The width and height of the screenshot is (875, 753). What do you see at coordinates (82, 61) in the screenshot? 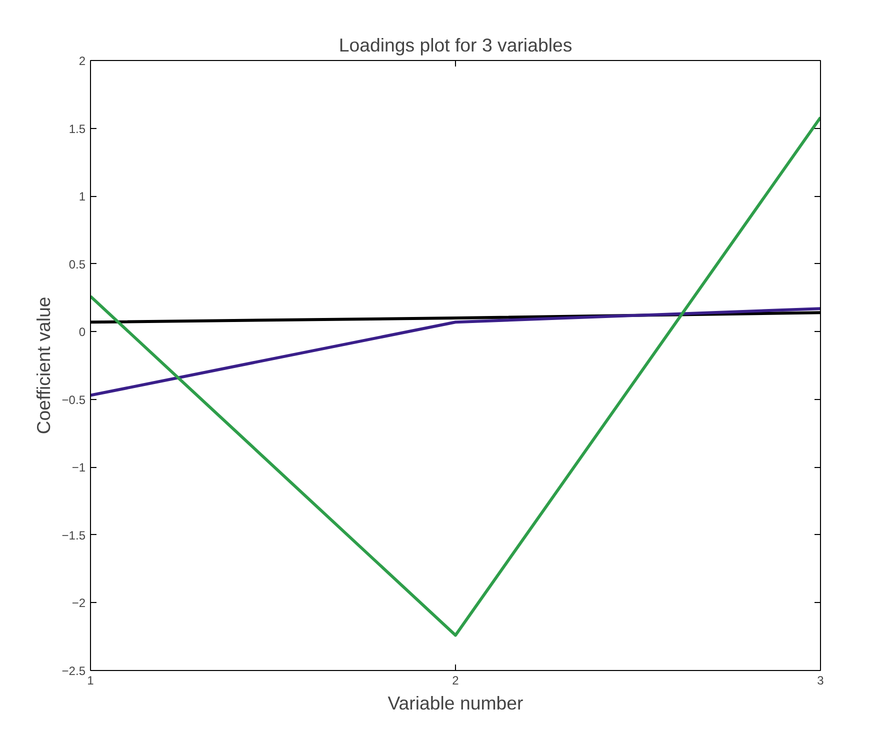
I see `y-tick-label: 2` at bounding box center [82, 61].